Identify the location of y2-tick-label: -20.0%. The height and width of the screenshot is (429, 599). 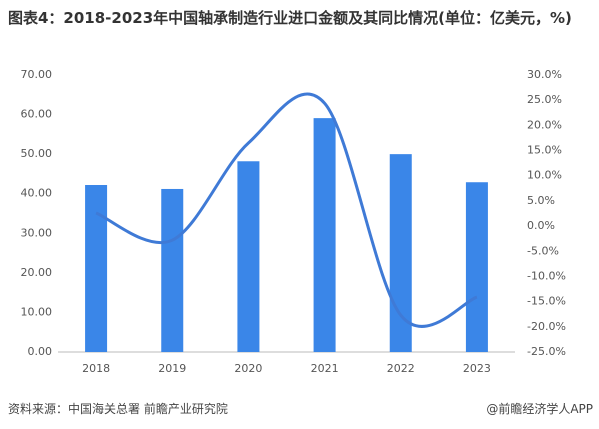
(546, 326).